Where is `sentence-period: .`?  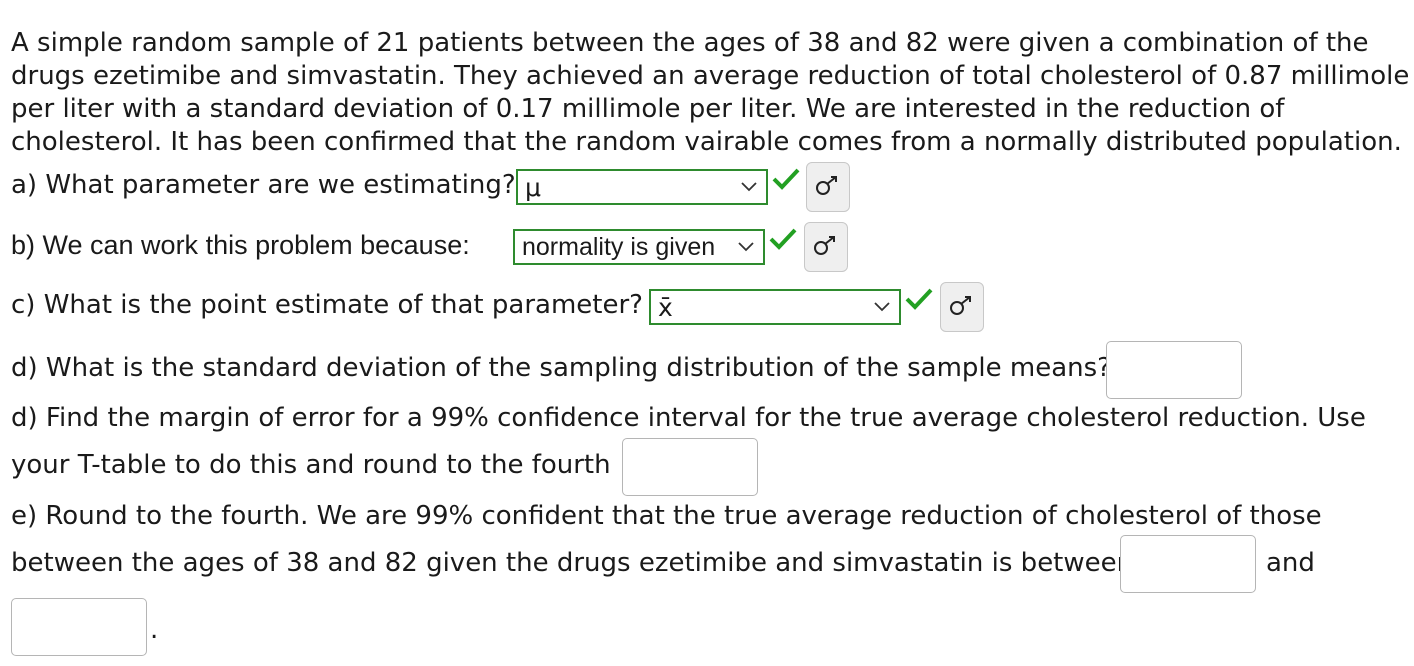
sentence-period: . is located at coordinates (154, 630).